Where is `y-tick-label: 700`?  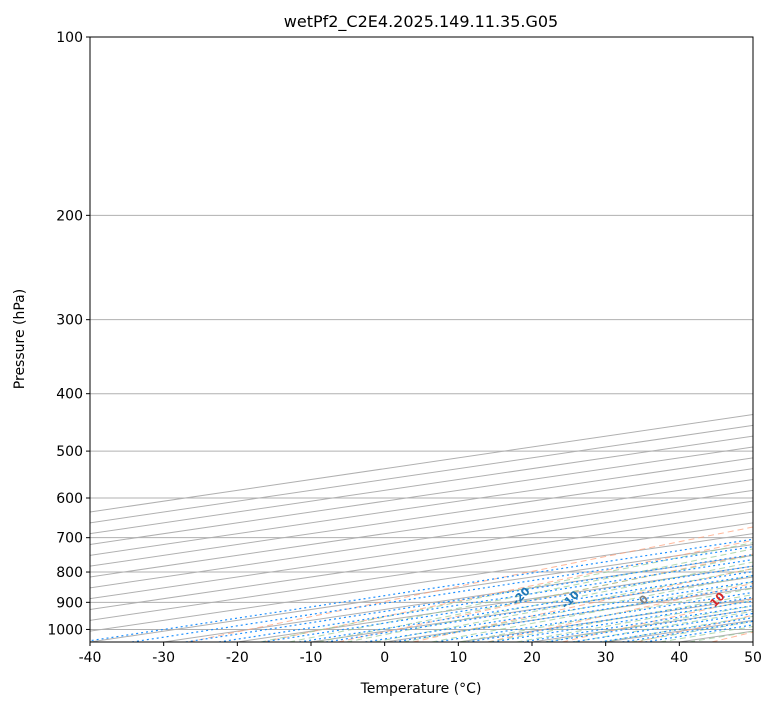
y-tick-label: 700 is located at coordinates (69, 539).